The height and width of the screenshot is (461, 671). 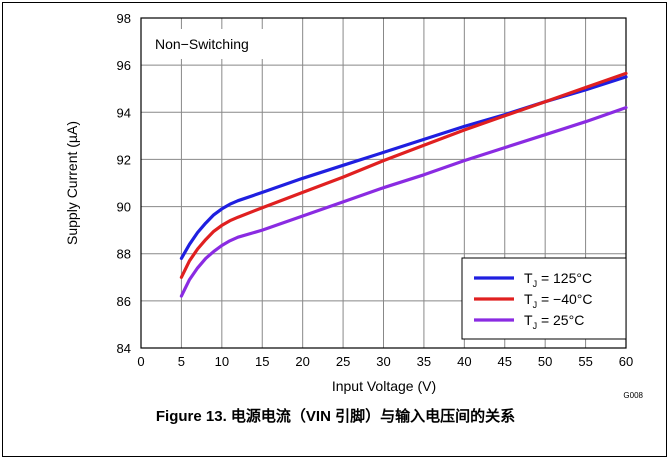 I want to click on y-tick-label: 90, so click(x=124, y=207).